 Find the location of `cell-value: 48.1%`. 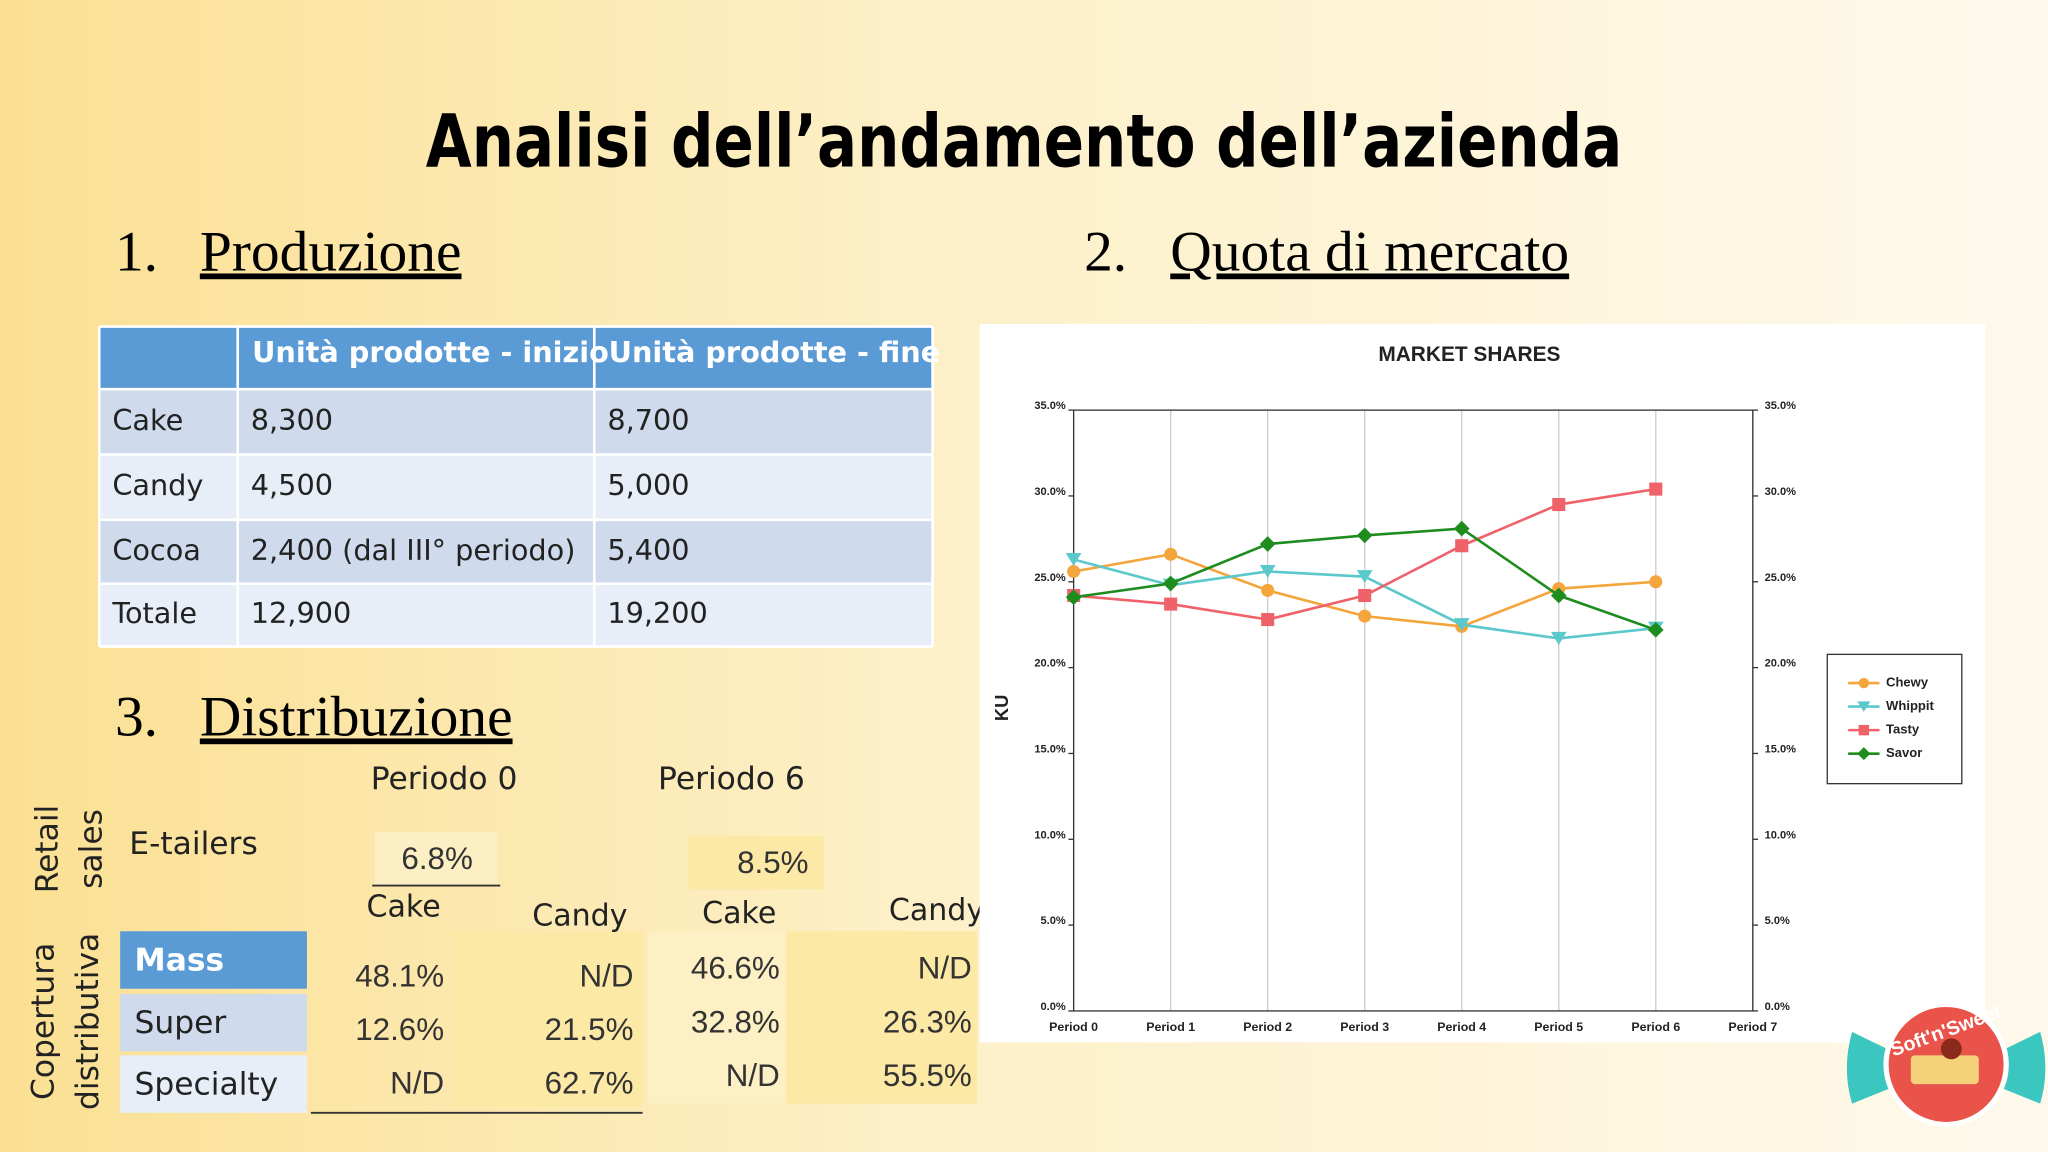

cell-value: 48.1% is located at coordinates (399, 976).